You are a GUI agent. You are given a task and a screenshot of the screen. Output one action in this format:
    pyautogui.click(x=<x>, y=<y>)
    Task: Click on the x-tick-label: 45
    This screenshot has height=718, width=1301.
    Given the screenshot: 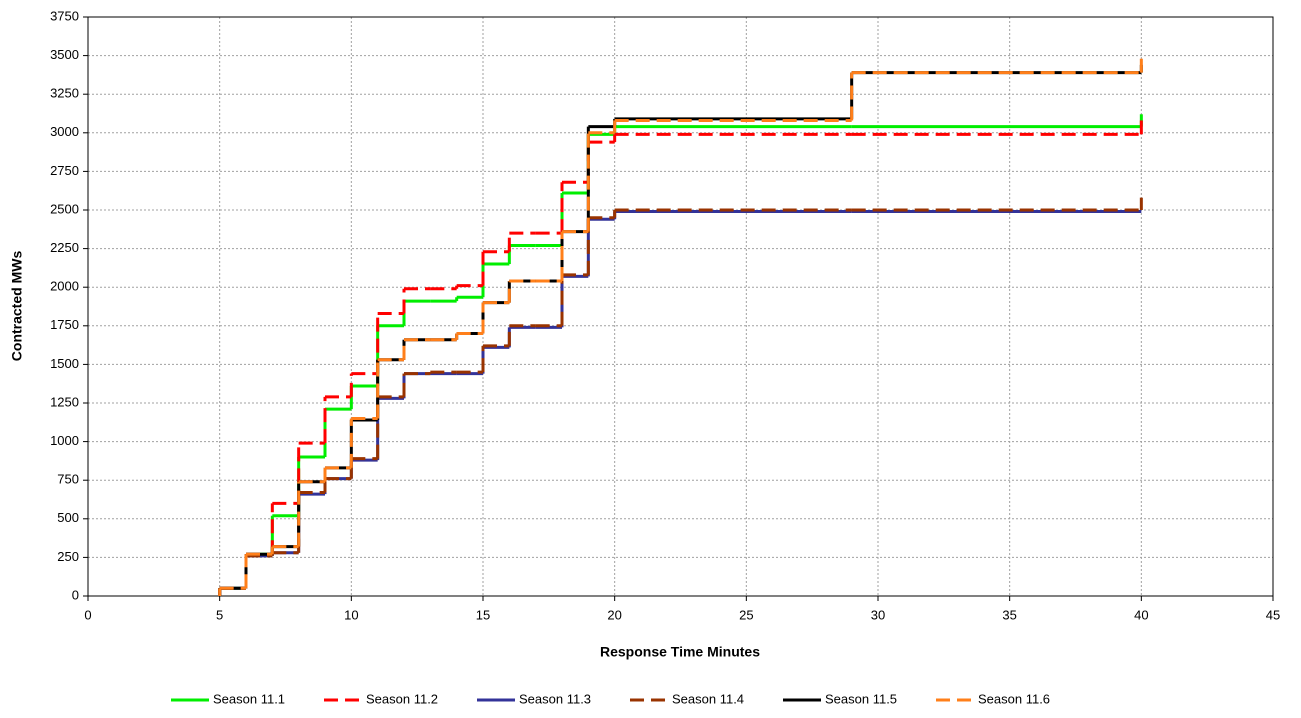 What is the action you would take?
    pyautogui.click(x=1273, y=614)
    